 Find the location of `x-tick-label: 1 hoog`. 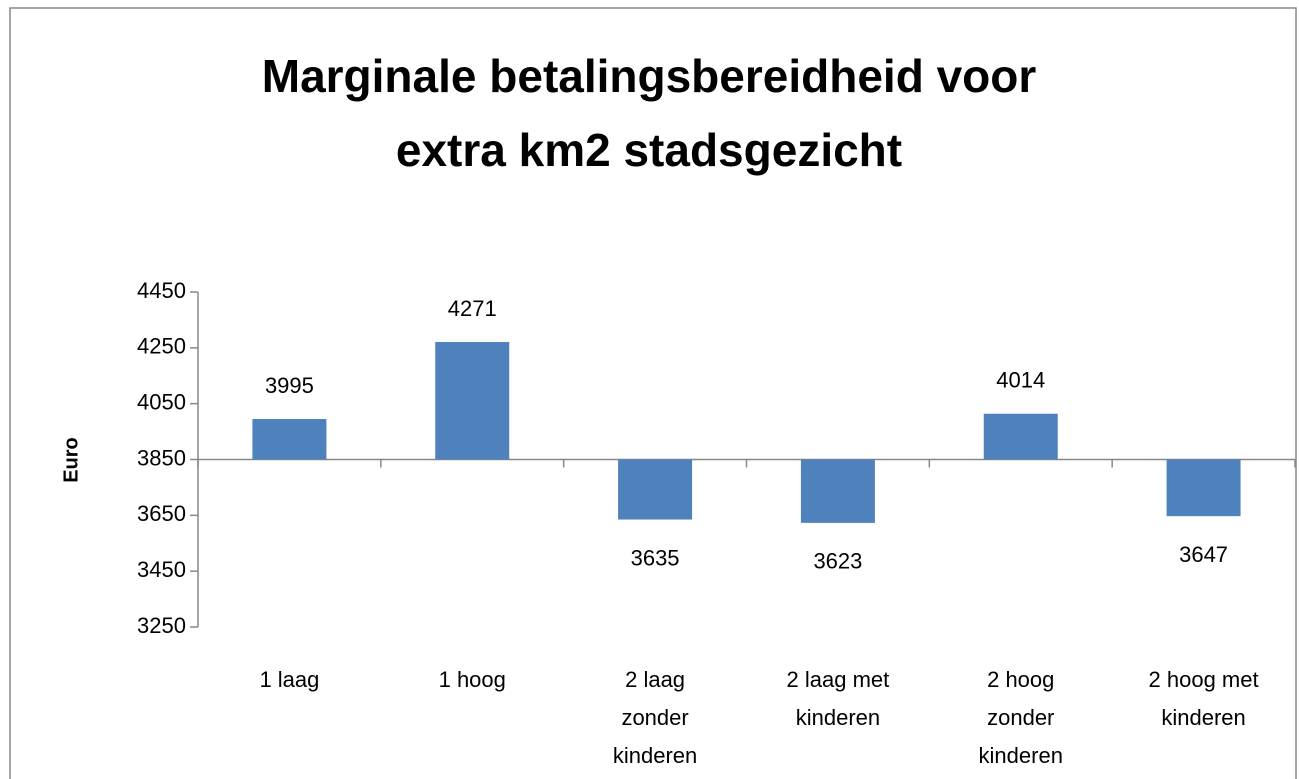

x-tick-label: 1 hoog is located at coordinates (472, 679).